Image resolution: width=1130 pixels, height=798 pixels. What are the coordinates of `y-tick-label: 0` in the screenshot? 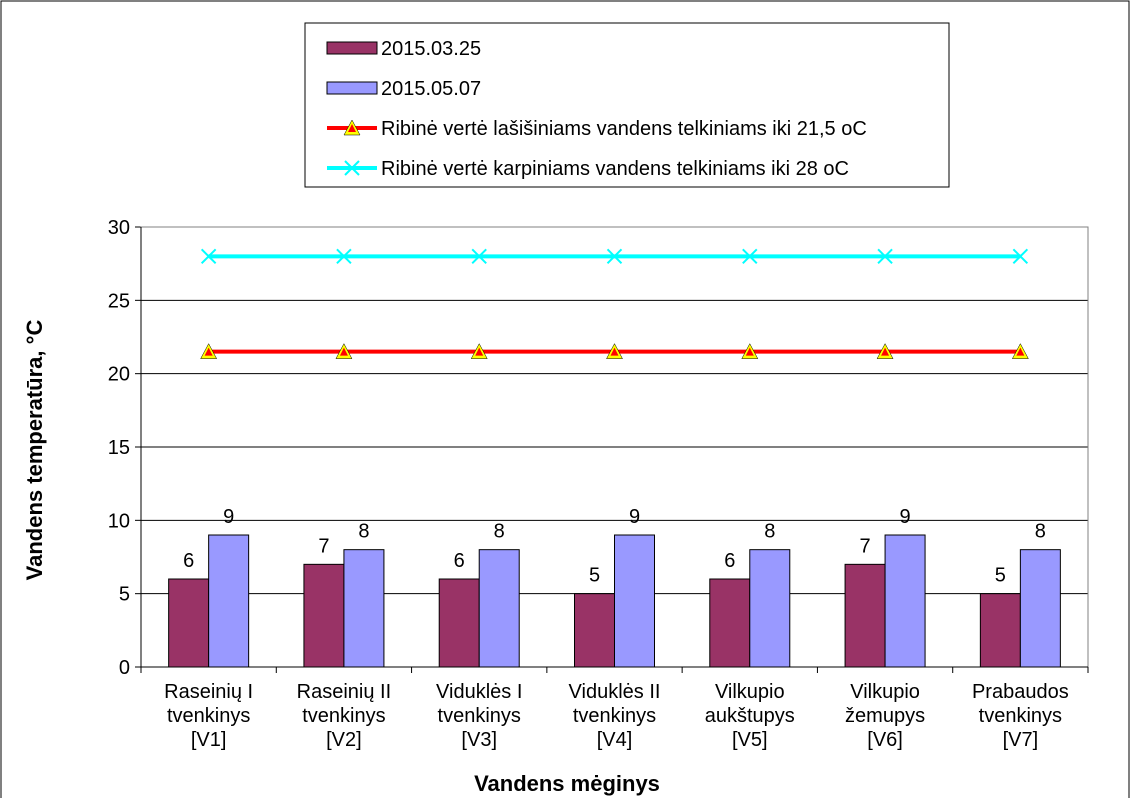 It's located at (124, 668).